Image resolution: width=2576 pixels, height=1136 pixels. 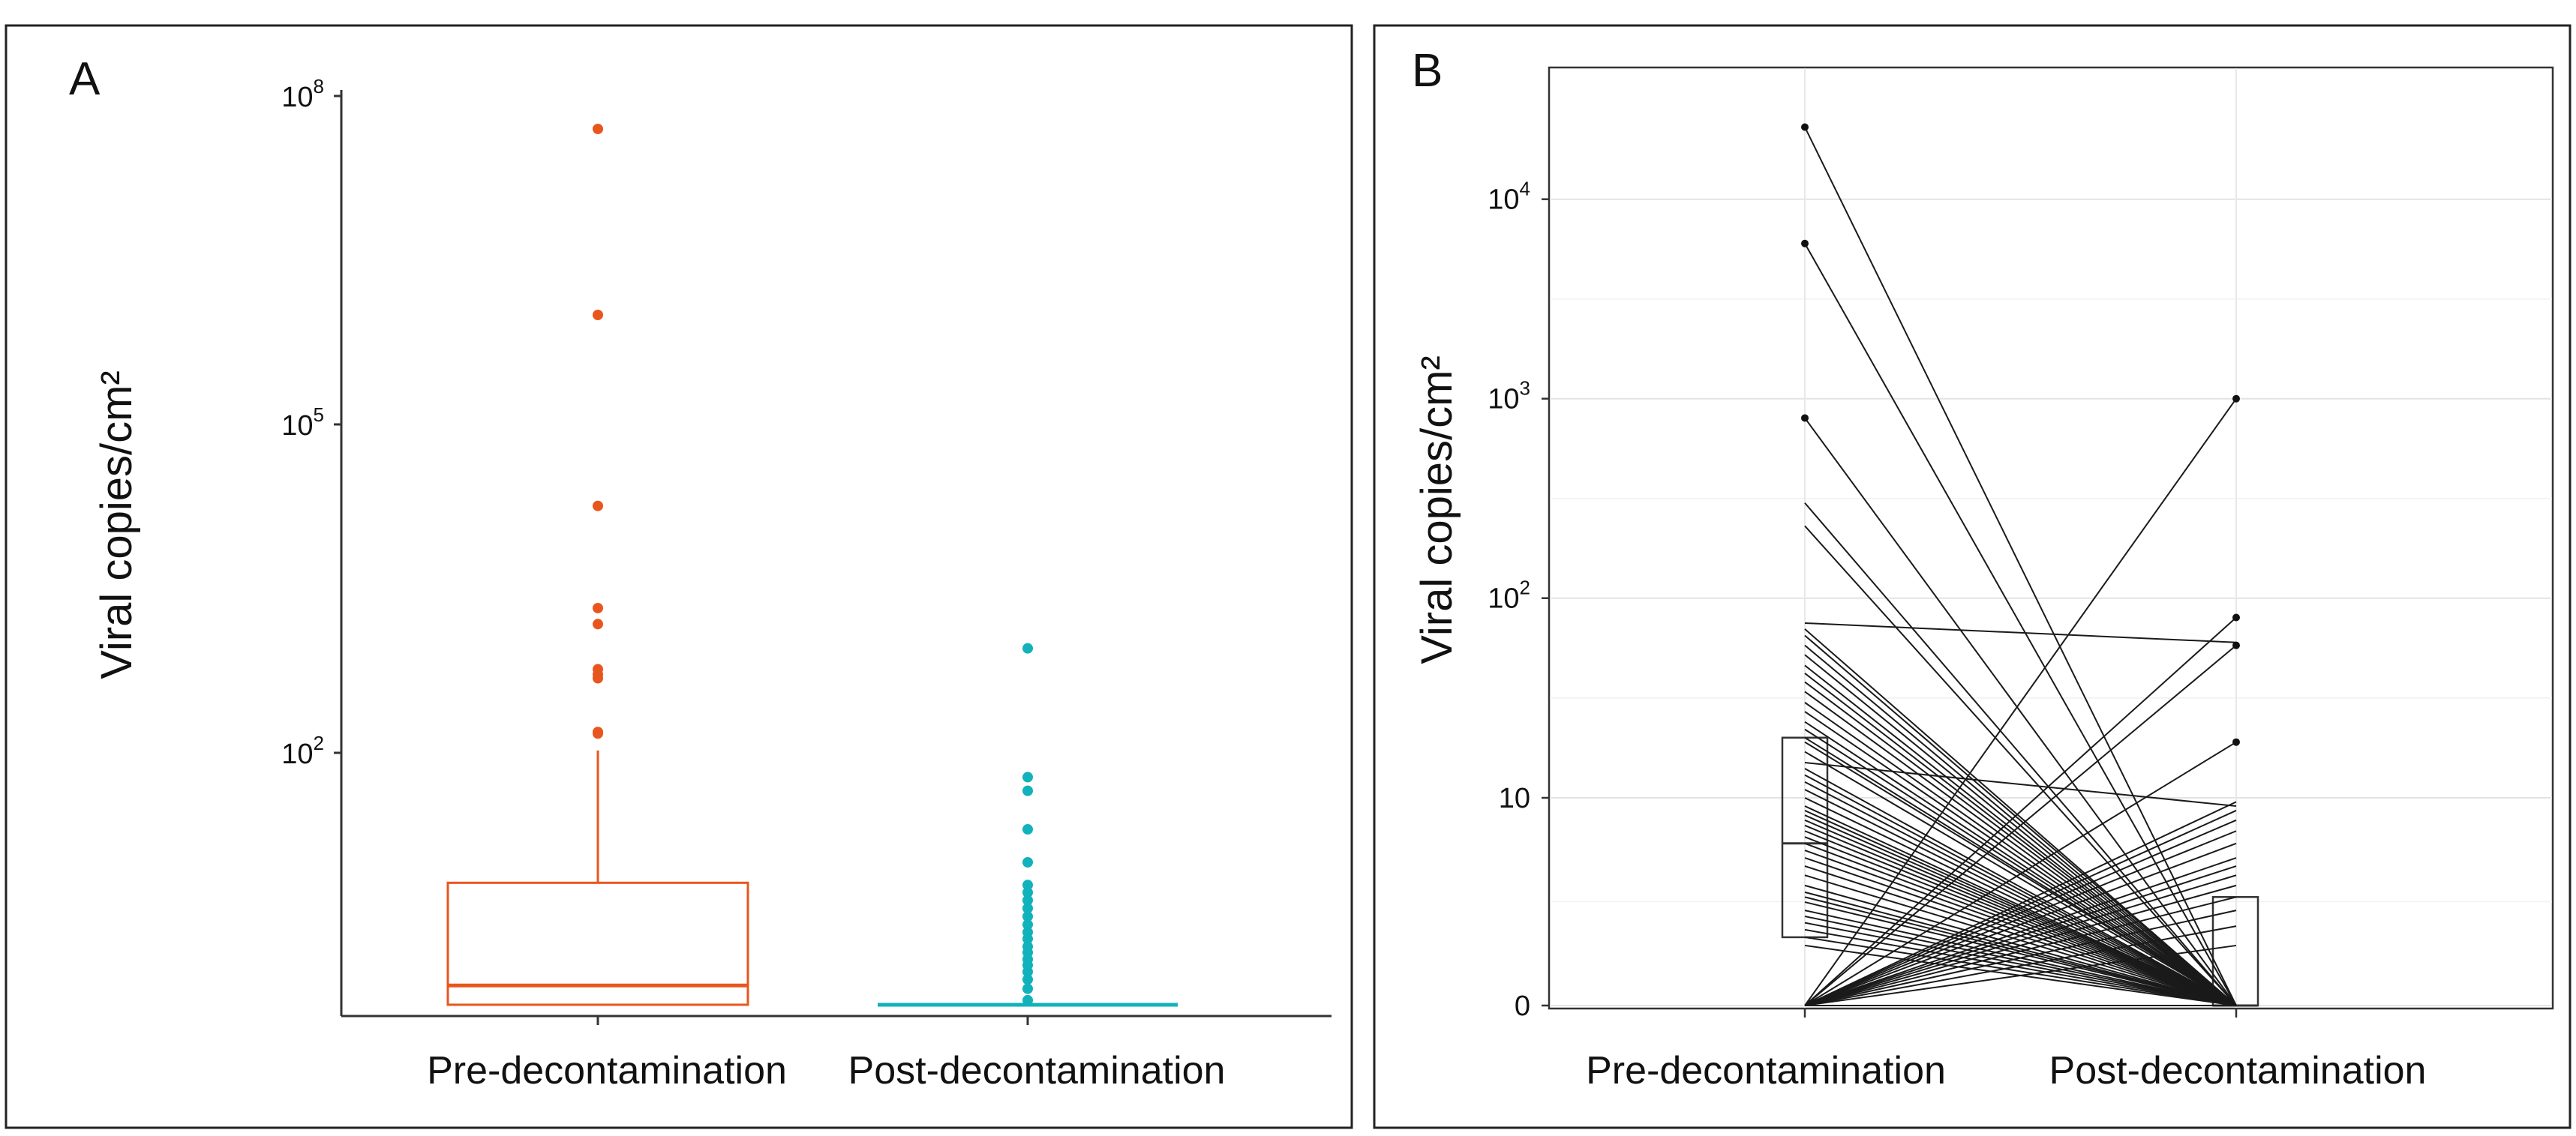 What do you see at coordinates (302, 422) in the screenshot?
I see `panel-a-y-tick-label-1: 10⁵` at bounding box center [302, 422].